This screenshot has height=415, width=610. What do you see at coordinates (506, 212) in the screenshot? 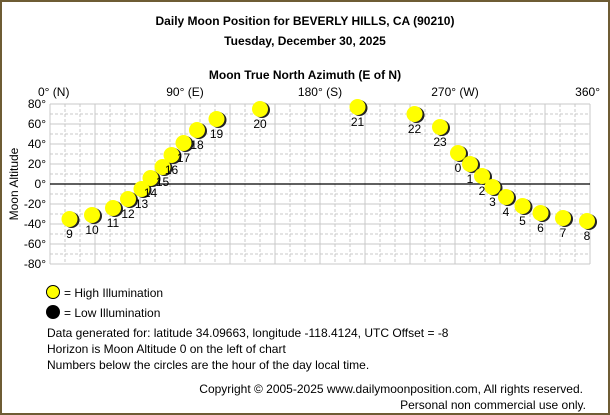
I see `hour-label: 4` at bounding box center [506, 212].